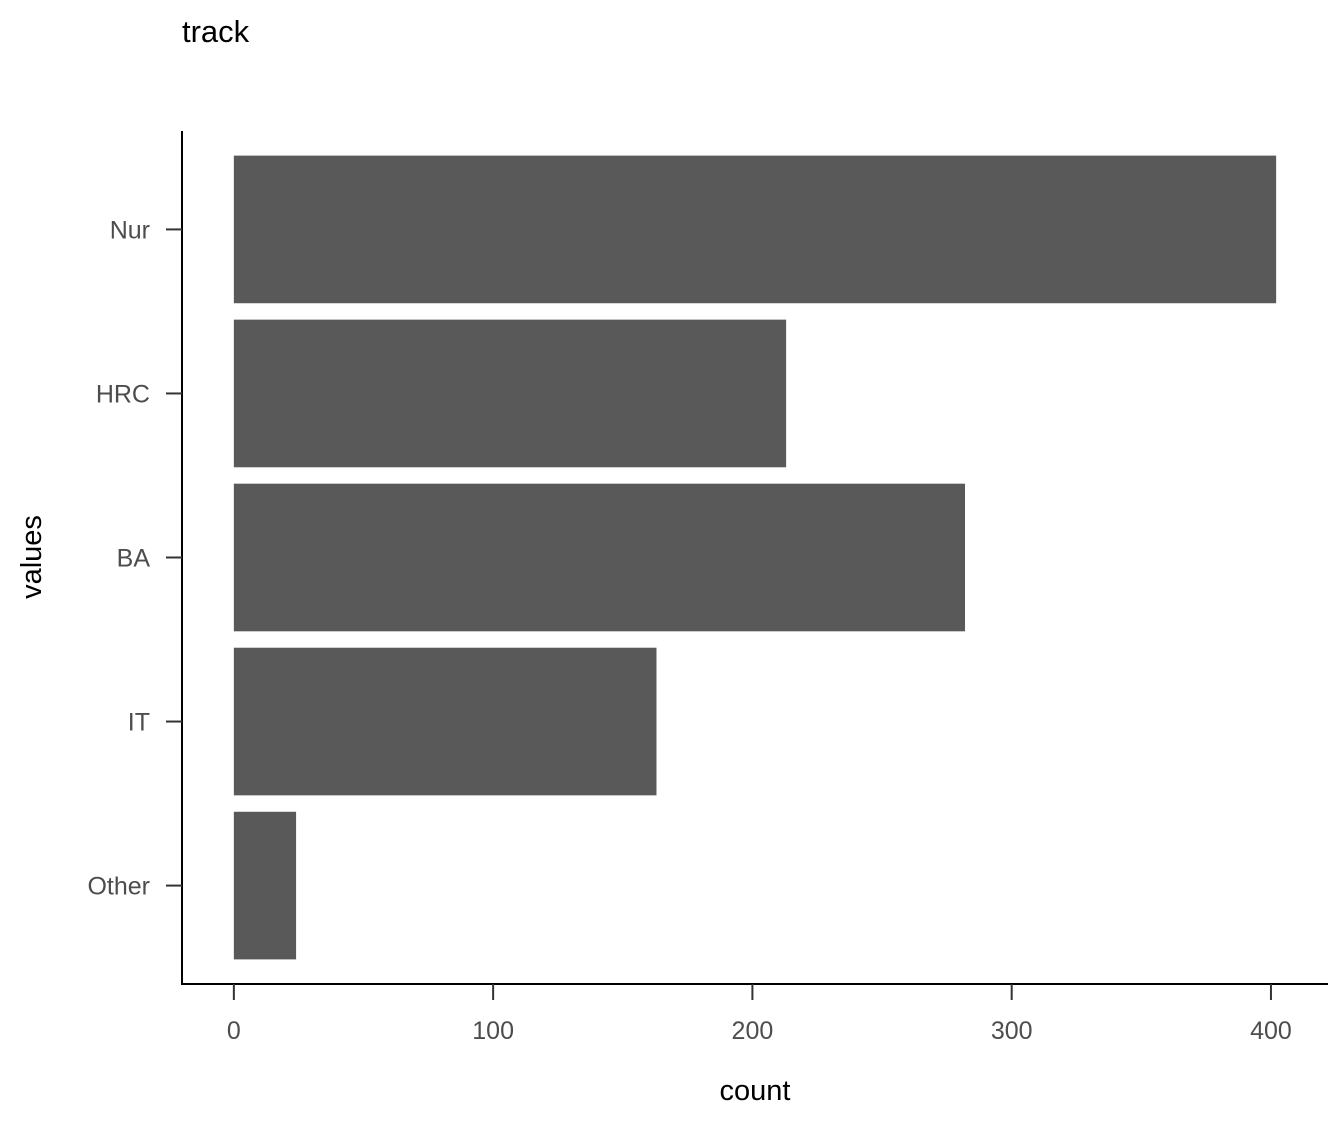  What do you see at coordinates (493, 1031) in the screenshot?
I see `x-tick-label: 100` at bounding box center [493, 1031].